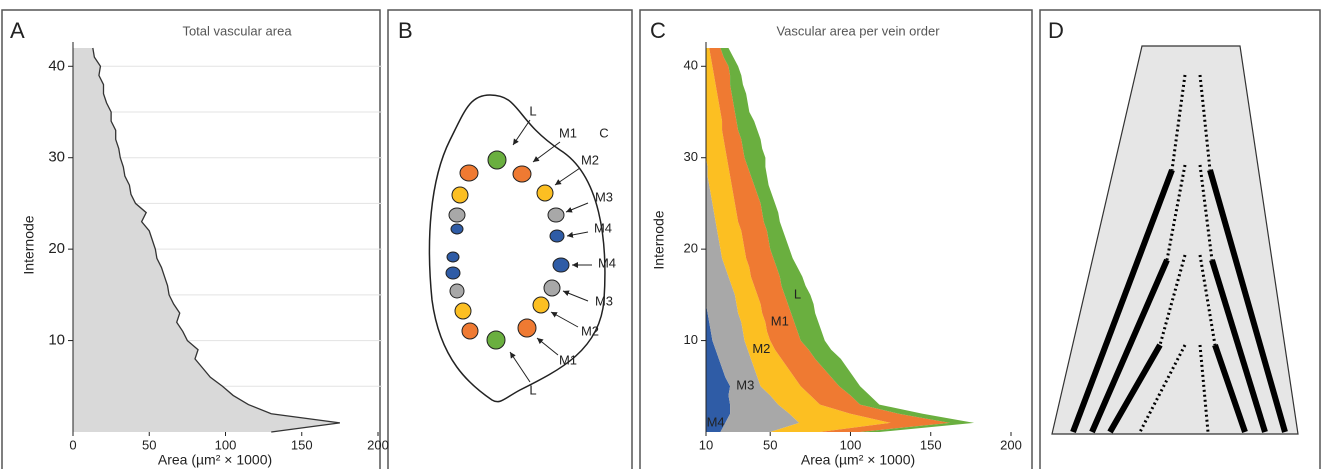 This screenshot has width=1322, height=469. What do you see at coordinates (603, 132) in the screenshot?
I see `vein-label: C` at bounding box center [603, 132].